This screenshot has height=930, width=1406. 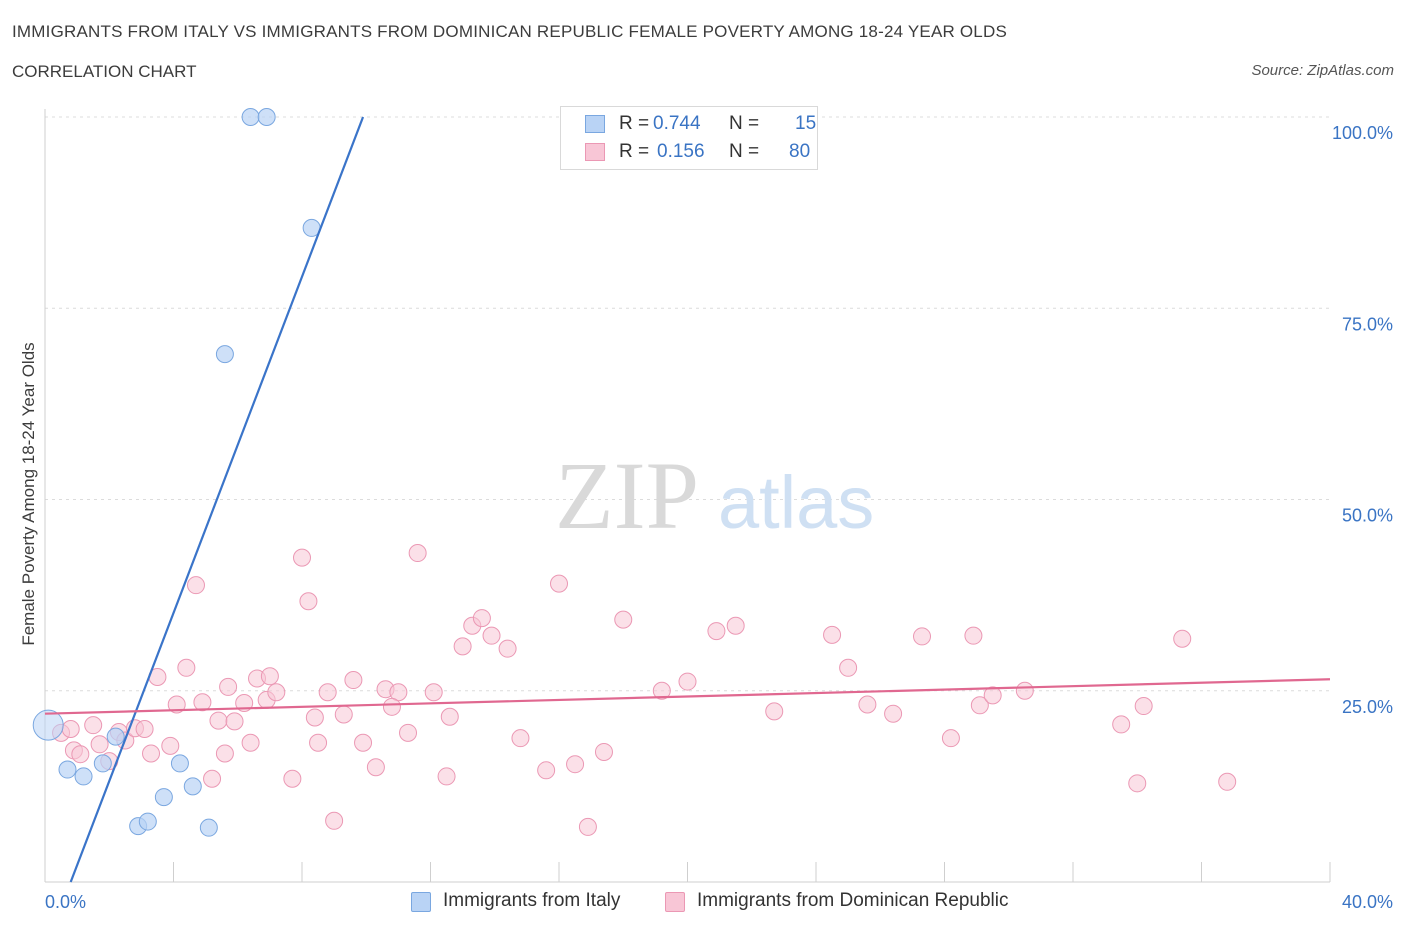 What do you see at coordinates (689, 138) in the screenshot?
I see `stats-legend: R = 0.744 N = 15 R = 0.156 N = 80` at bounding box center [689, 138].